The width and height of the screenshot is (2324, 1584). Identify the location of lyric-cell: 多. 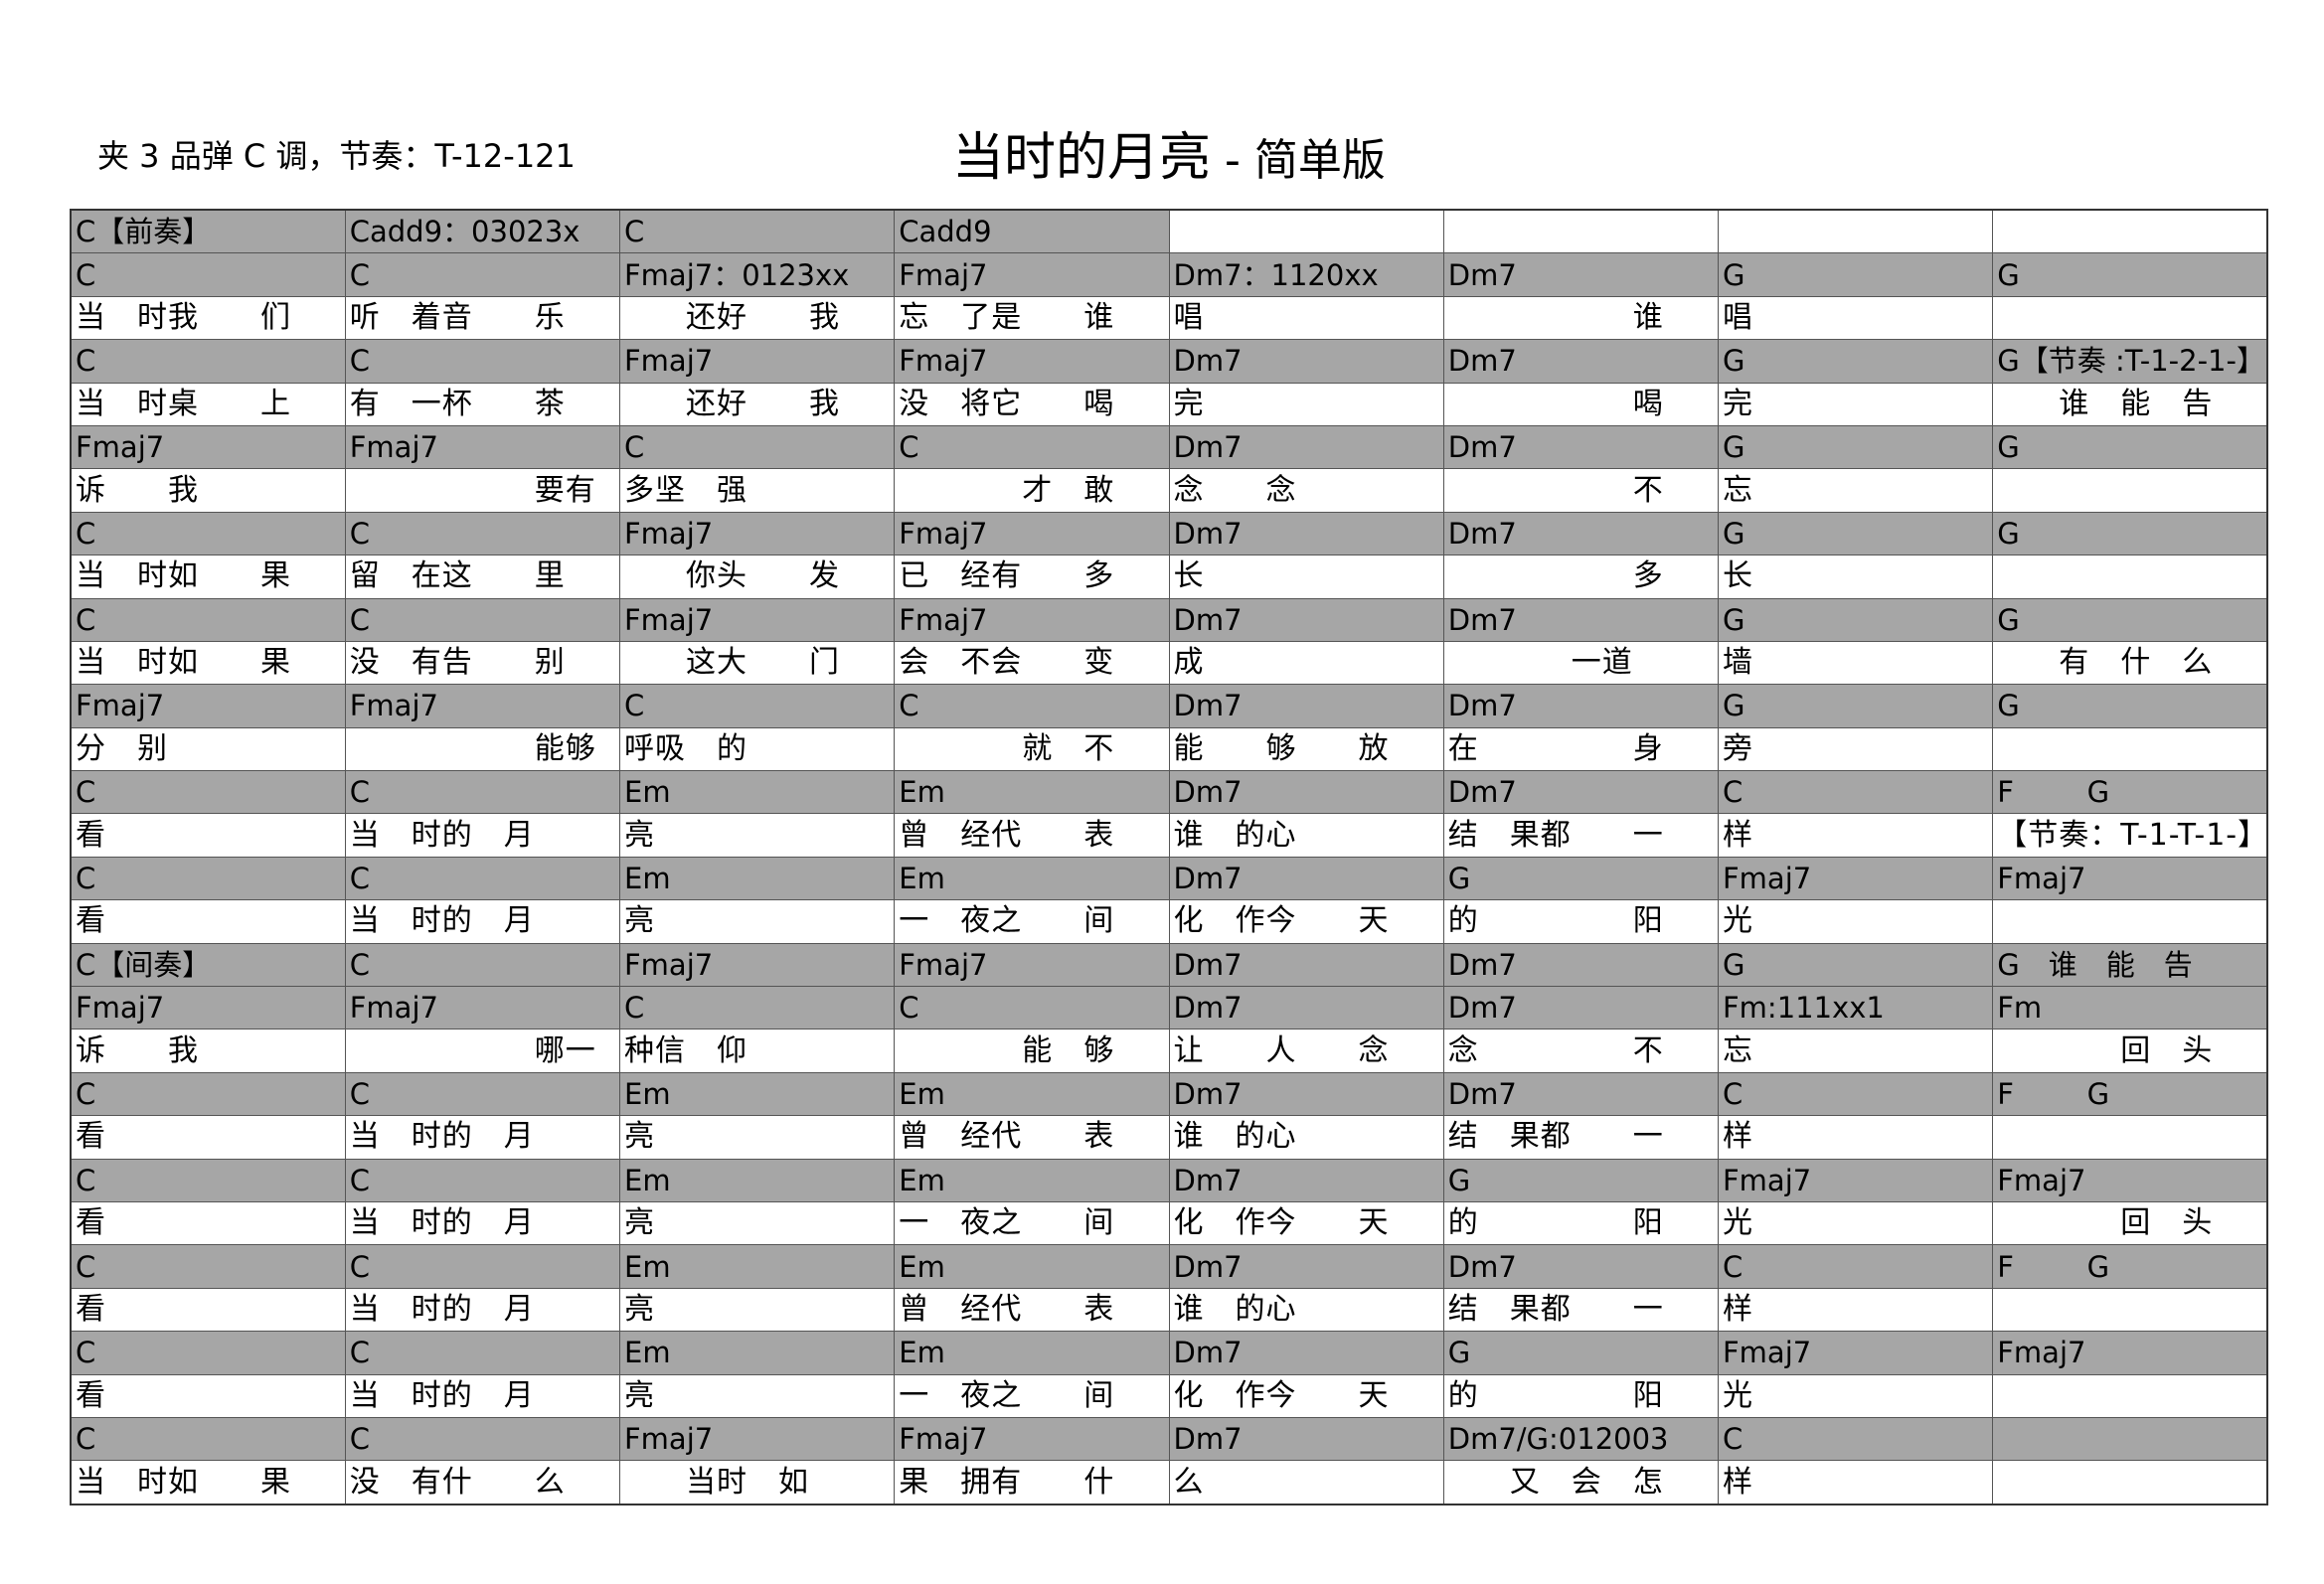
(1581, 576).